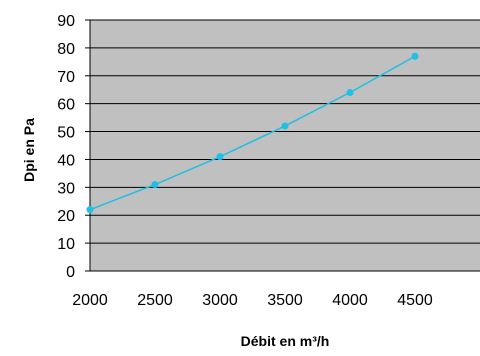 The image size is (480, 356). What do you see at coordinates (252, 300) in the screenshot?
I see `x-axis-ticks: 2000 2500 3000 3500 4000 4500` at bounding box center [252, 300].